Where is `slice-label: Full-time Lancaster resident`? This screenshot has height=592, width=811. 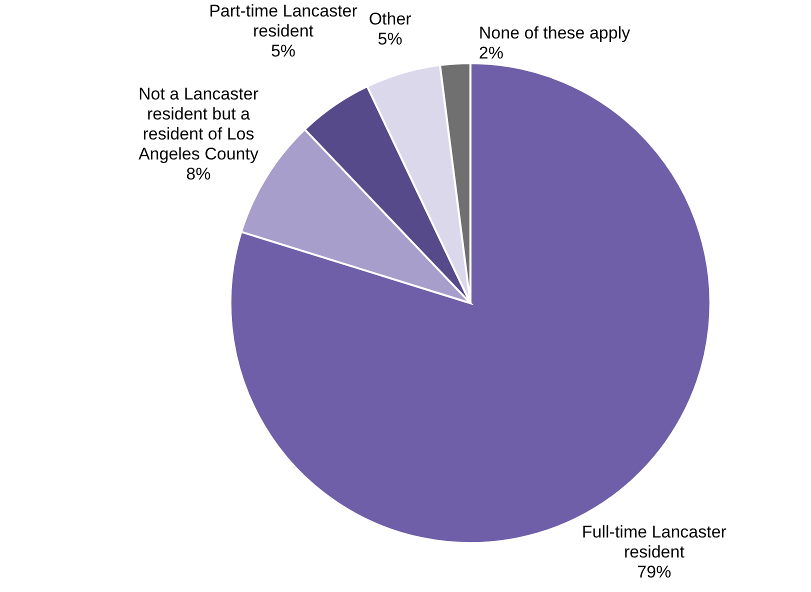
slice-label: Full-time Lancaster resident is located at coordinates (654, 542).